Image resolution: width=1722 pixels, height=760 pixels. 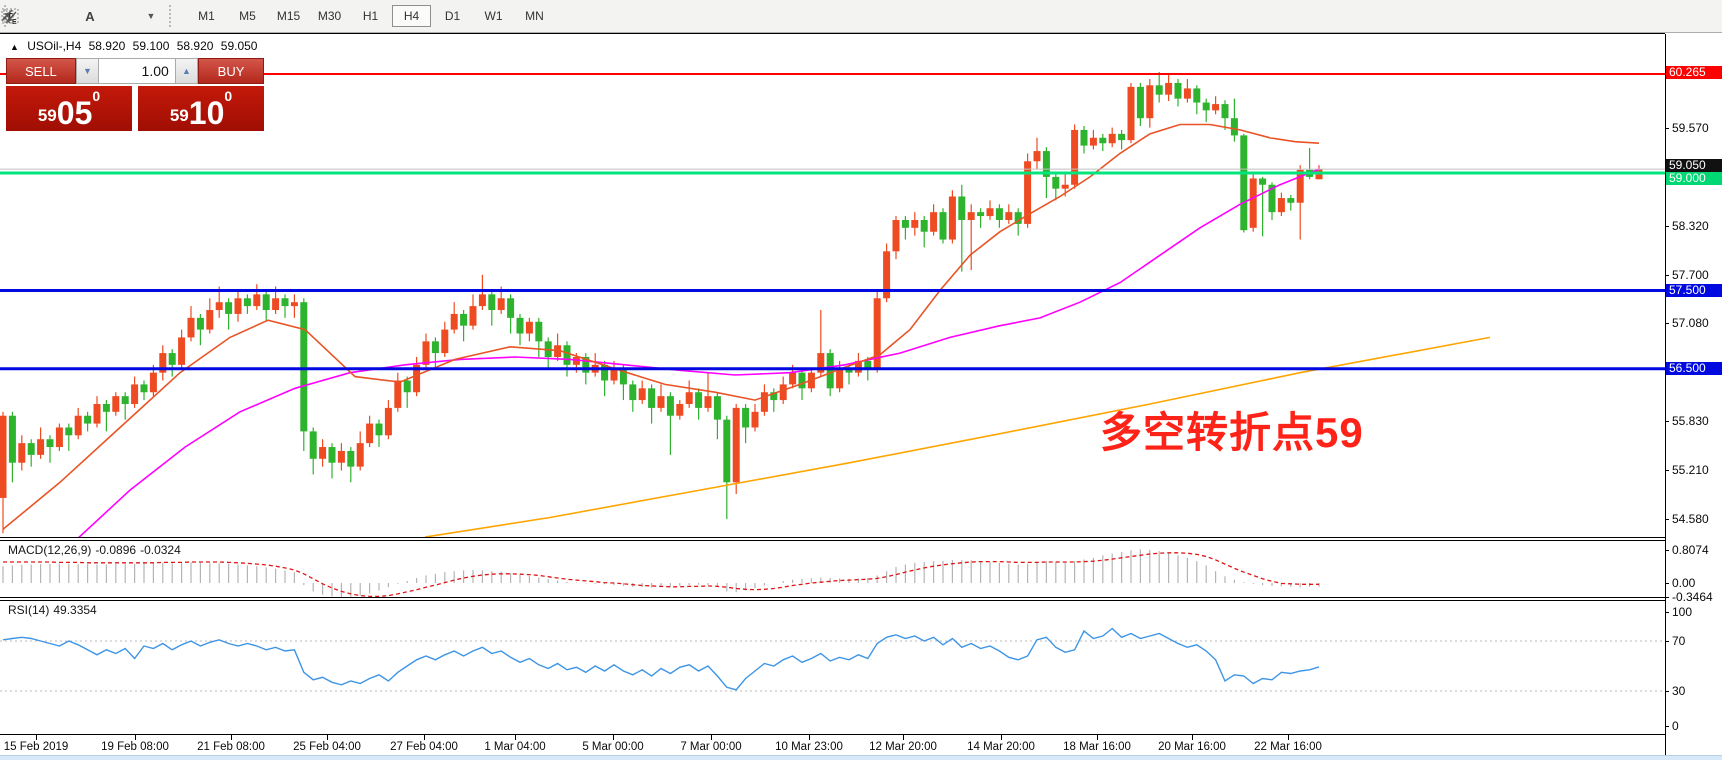 I want to click on time-tick-label: 25 Feb 04:00, so click(x=327, y=747).